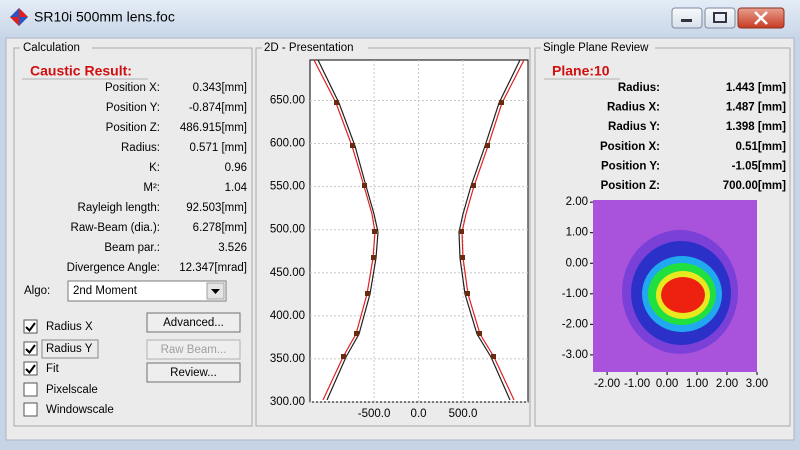 The width and height of the screenshot is (800, 450). Describe the element at coordinates (287, 230) in the screenshot. I see `y-tick-label: 500.00` at that location.